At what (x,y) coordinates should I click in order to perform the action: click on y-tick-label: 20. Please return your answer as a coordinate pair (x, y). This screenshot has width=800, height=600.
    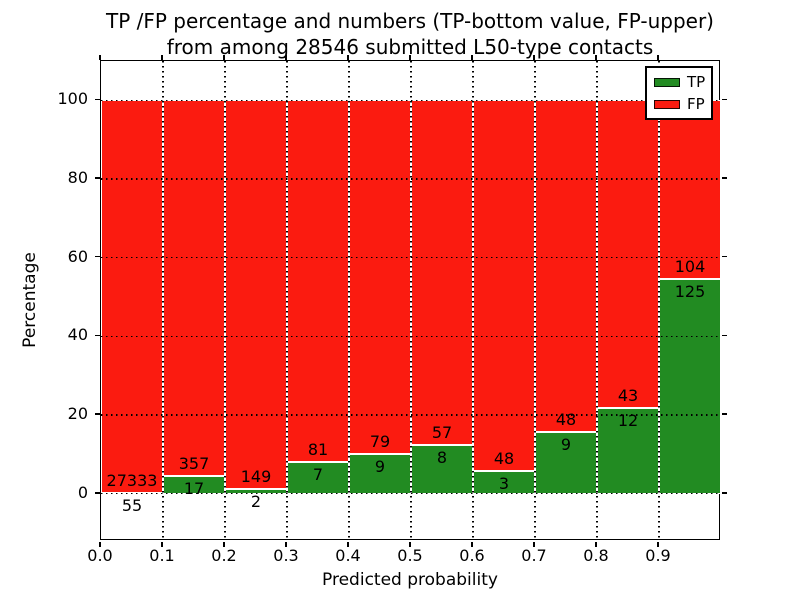
    Looking at the image, I should click on (77, 414).